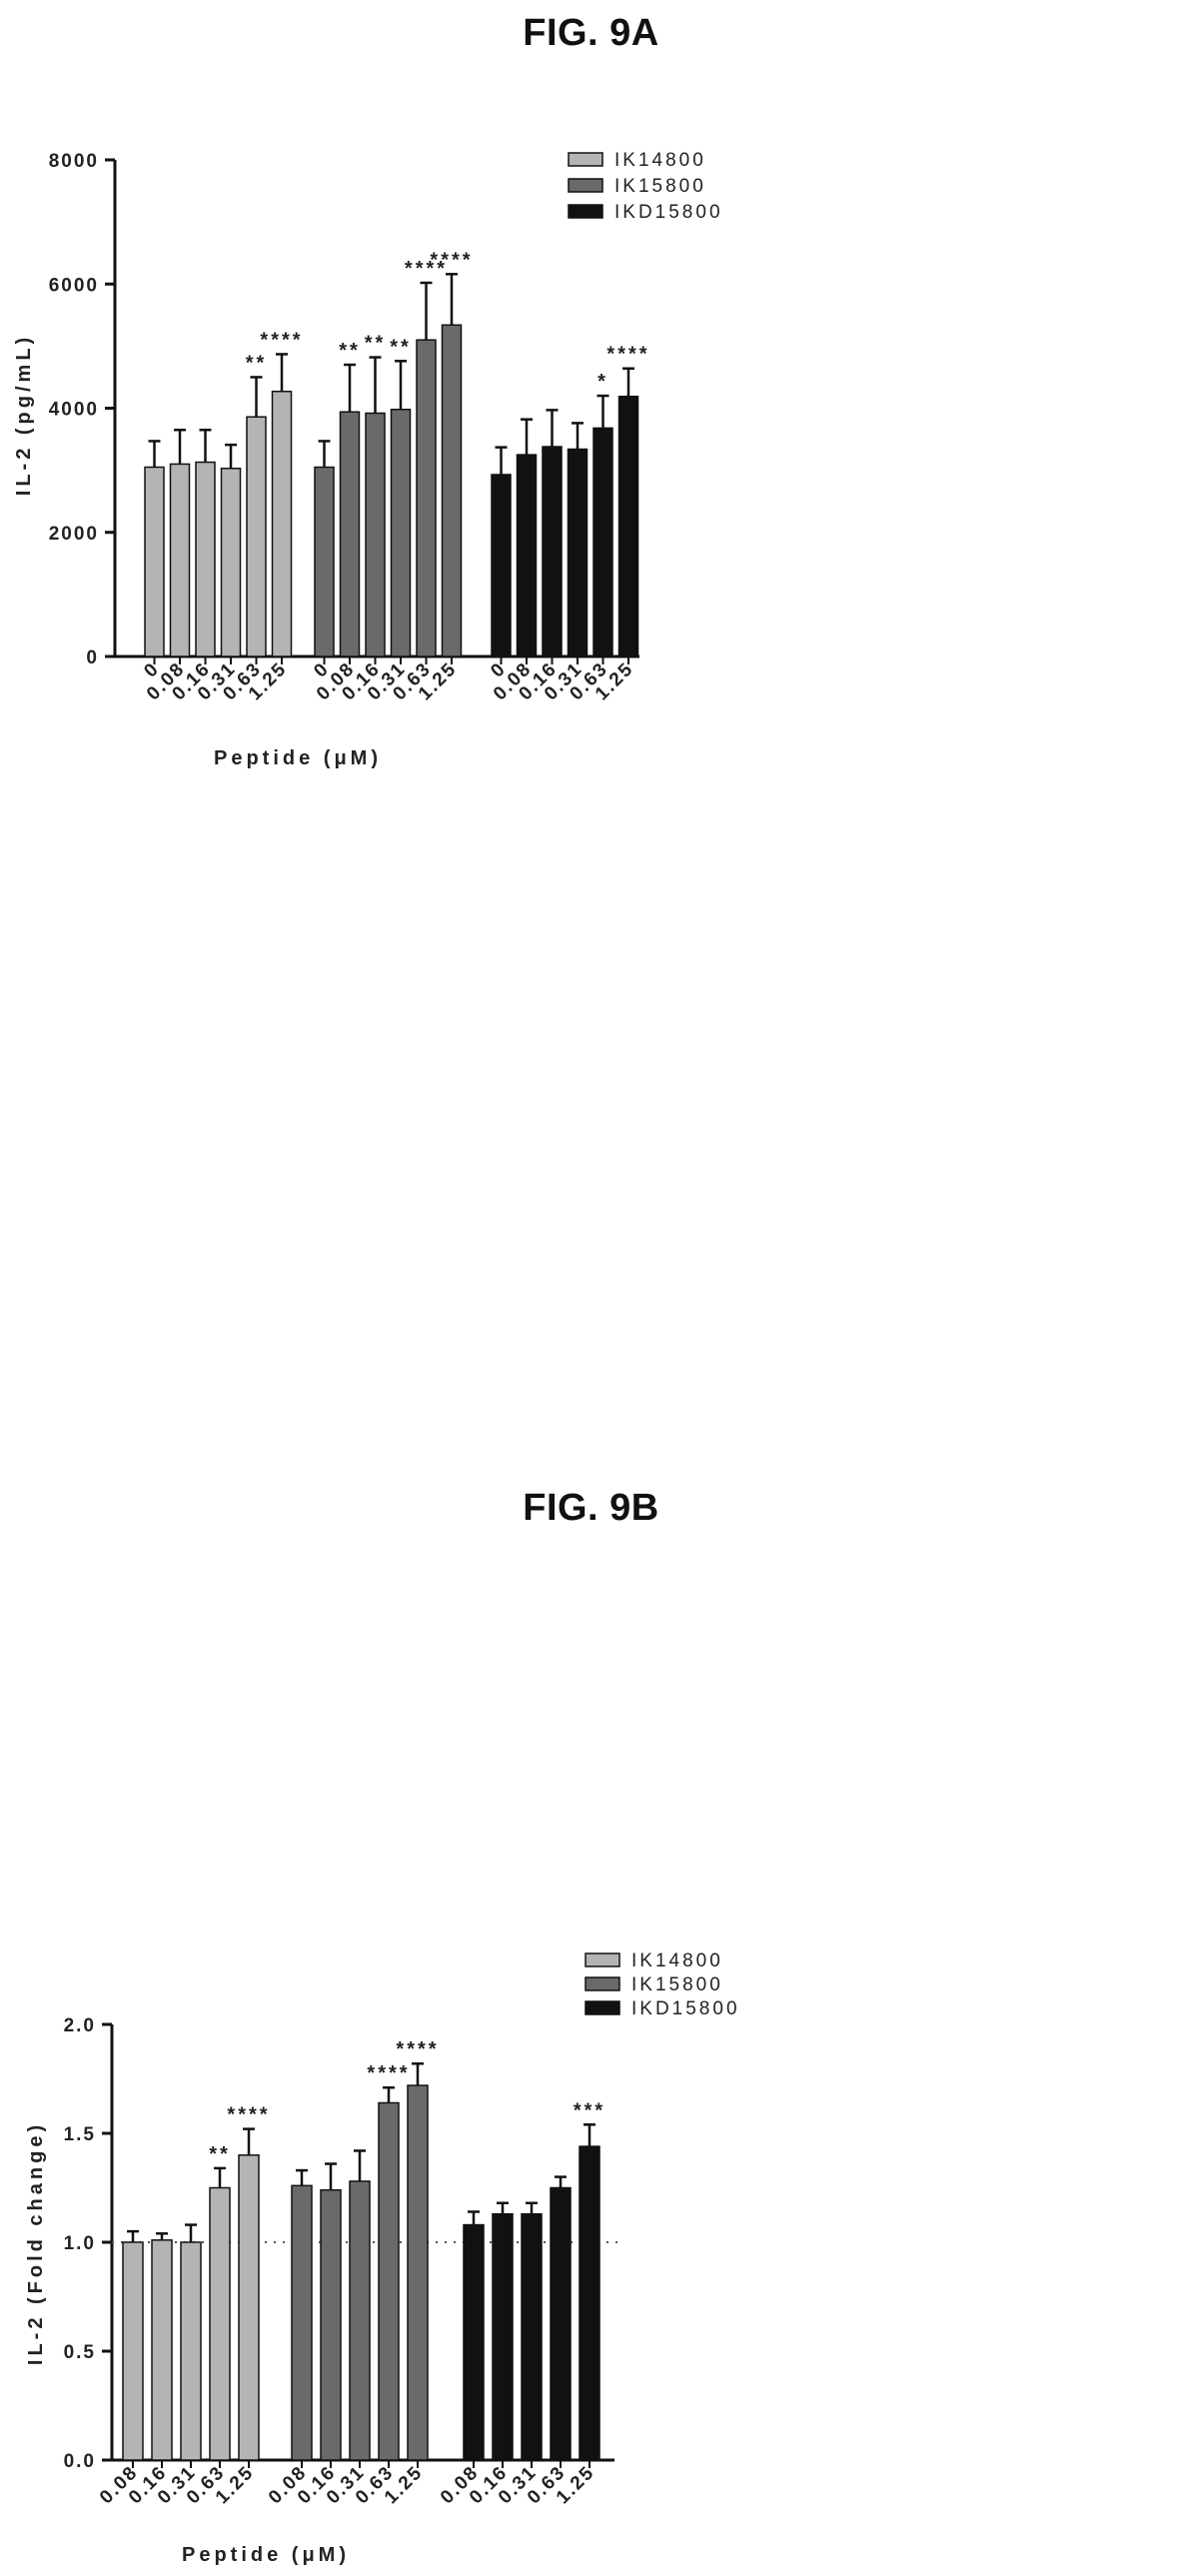 The height and width of the screenshot is (2576, 1182). I want to click on y-tick-label: 0, so click(92, 657).